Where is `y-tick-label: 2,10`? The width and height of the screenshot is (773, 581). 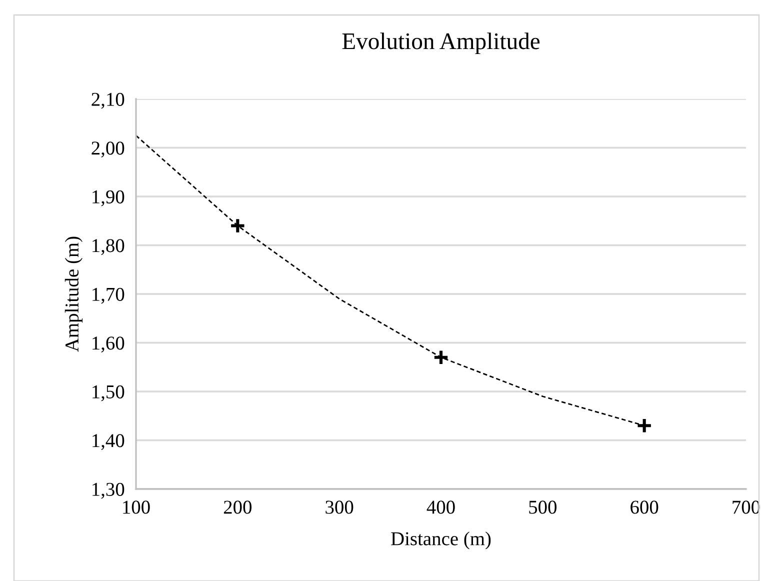 y-tick-label: 2,10 is located at coordinates (108, 100).